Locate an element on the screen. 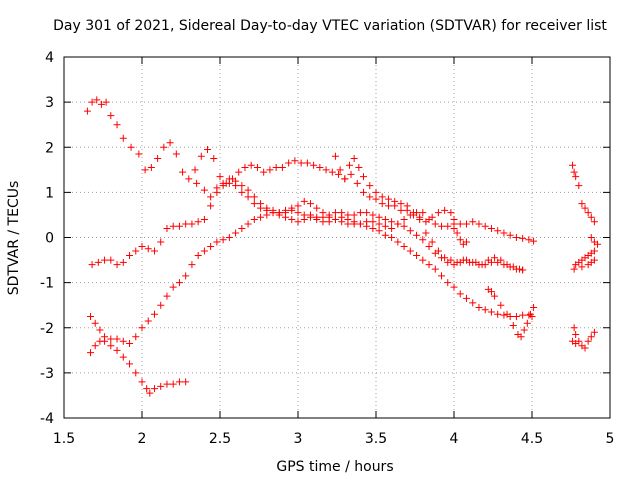 This screenshot has height=480, width=640. x-tick-label: 2 is located at coordinates (142, 439).